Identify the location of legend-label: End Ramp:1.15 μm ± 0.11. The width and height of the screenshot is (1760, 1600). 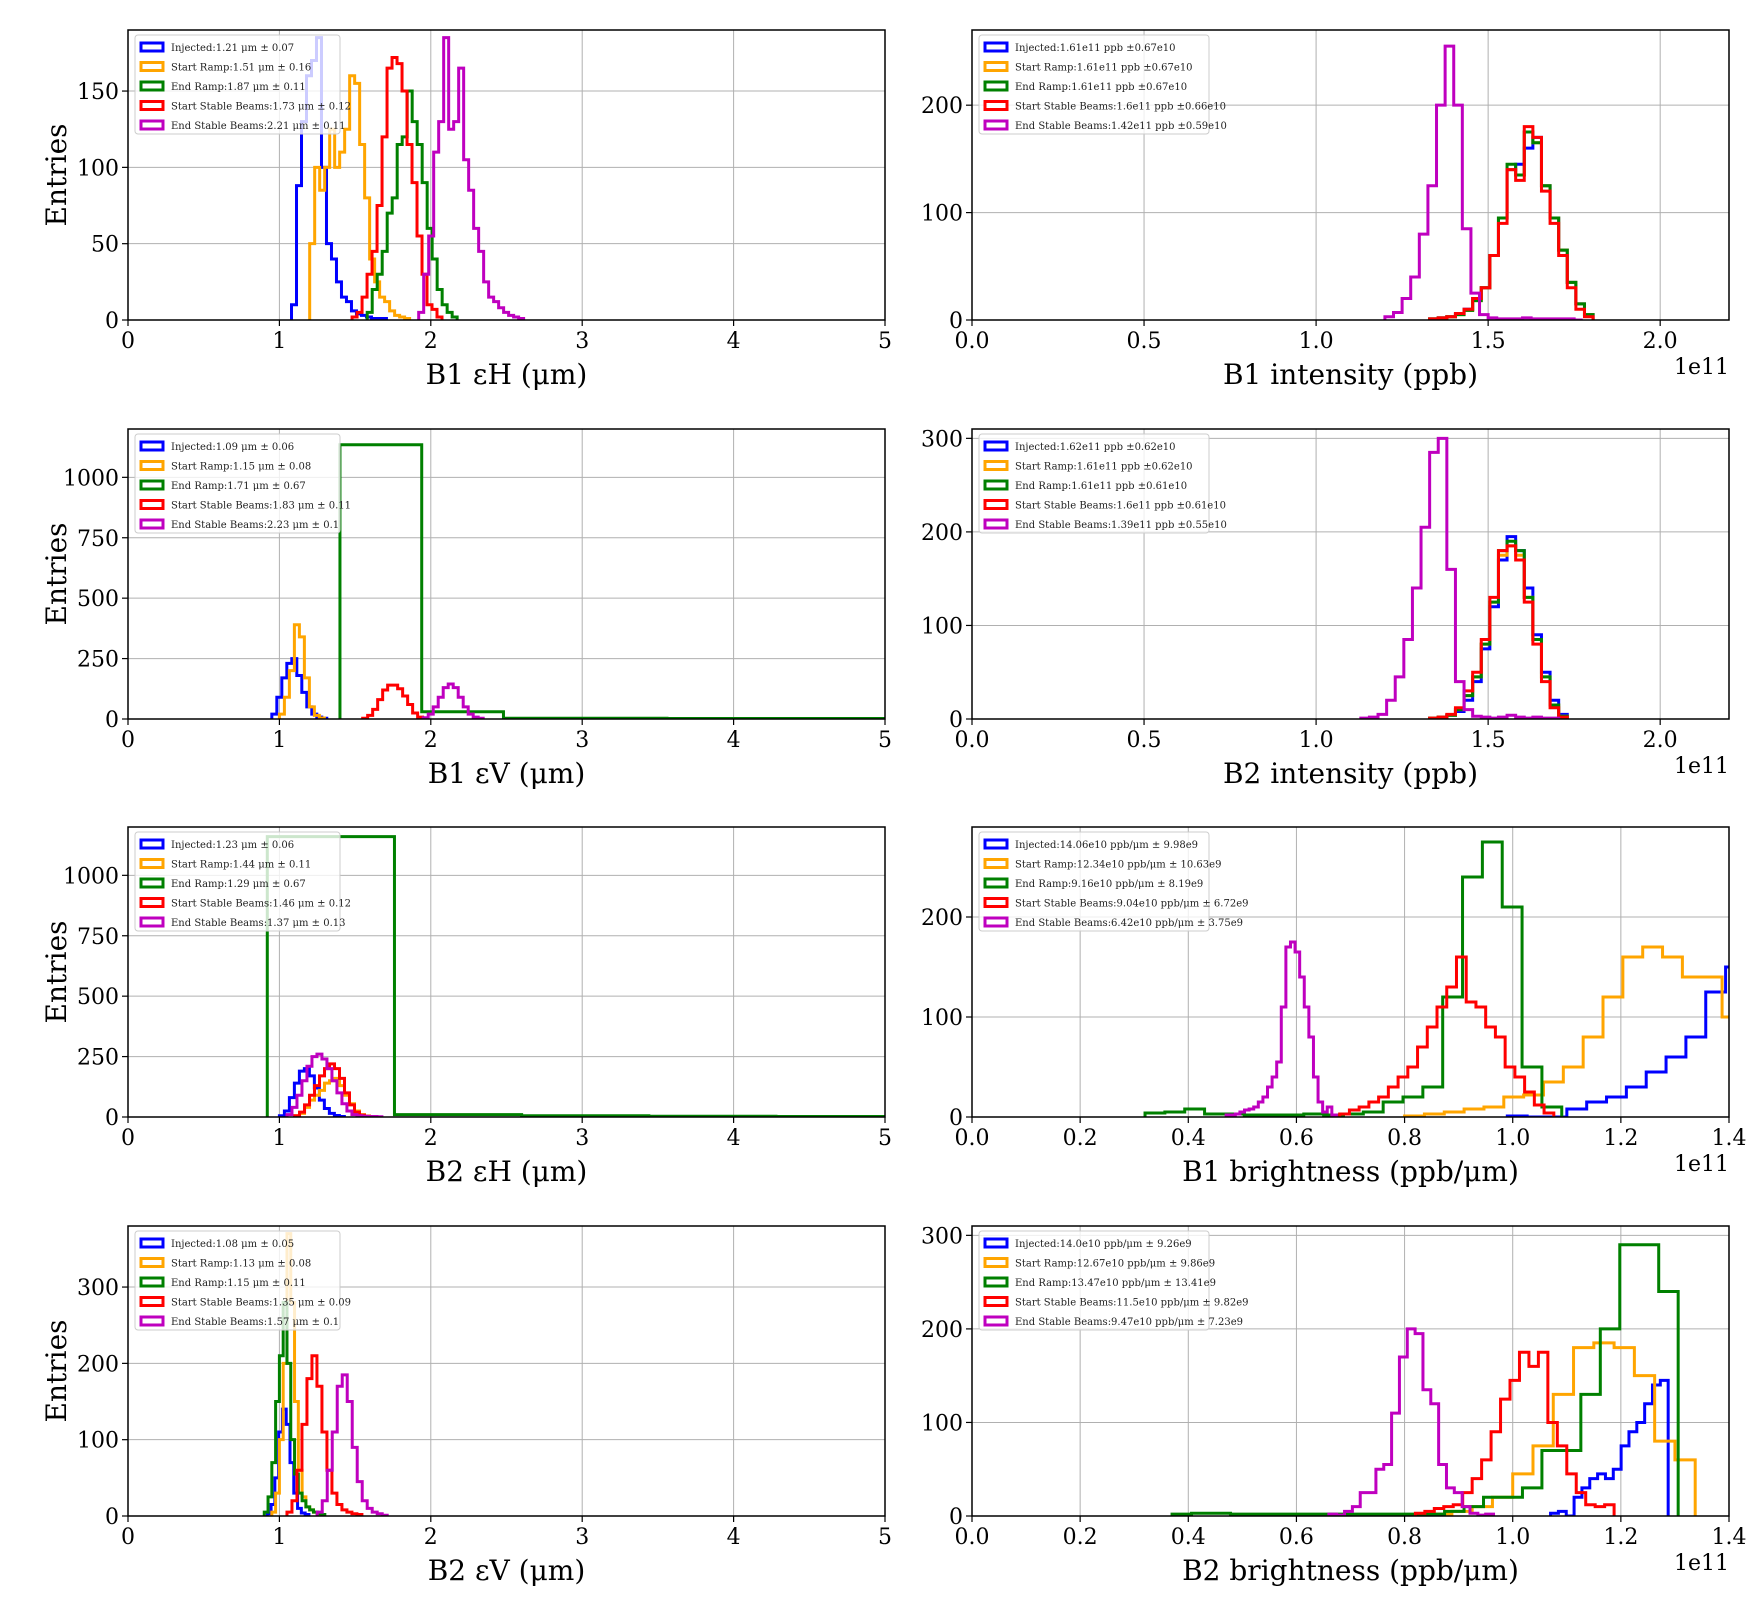
(238, 1283).